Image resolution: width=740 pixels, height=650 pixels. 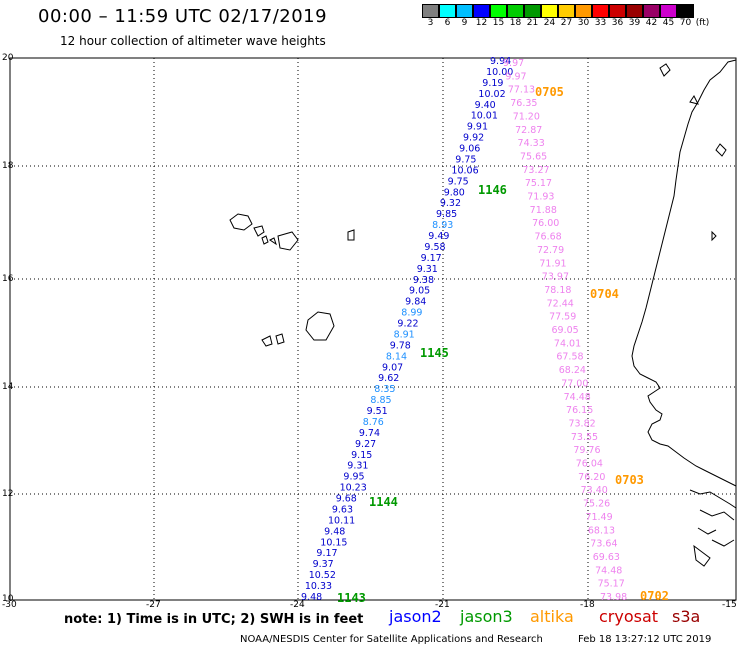 I want to click on lat-label-20: 20, so click(x=8, y=58).